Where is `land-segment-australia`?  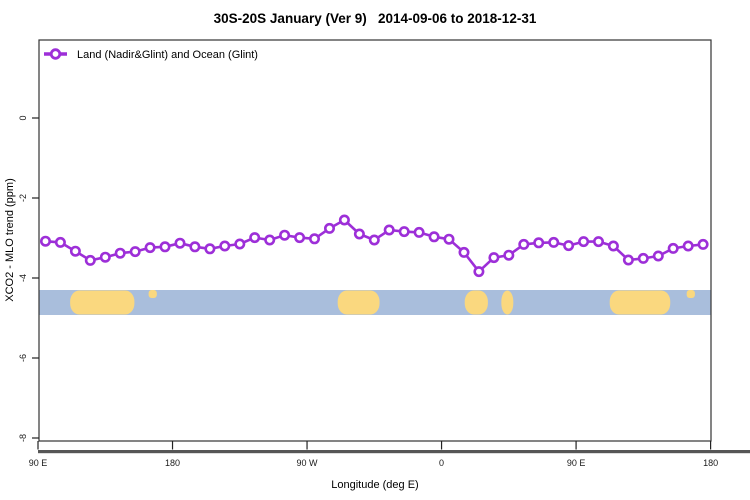 land-segment-australia is located at coordinates (102, 302).